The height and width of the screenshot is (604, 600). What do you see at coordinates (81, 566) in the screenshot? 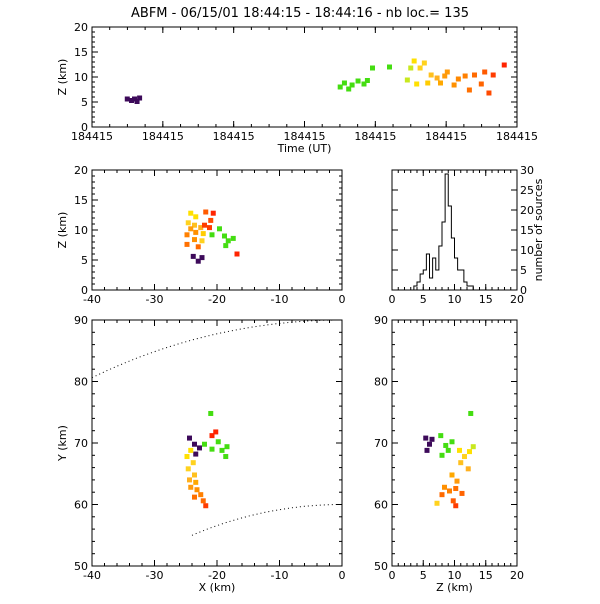
I see `x-y-ytick-label: 50` at bounding box center [81, 566].